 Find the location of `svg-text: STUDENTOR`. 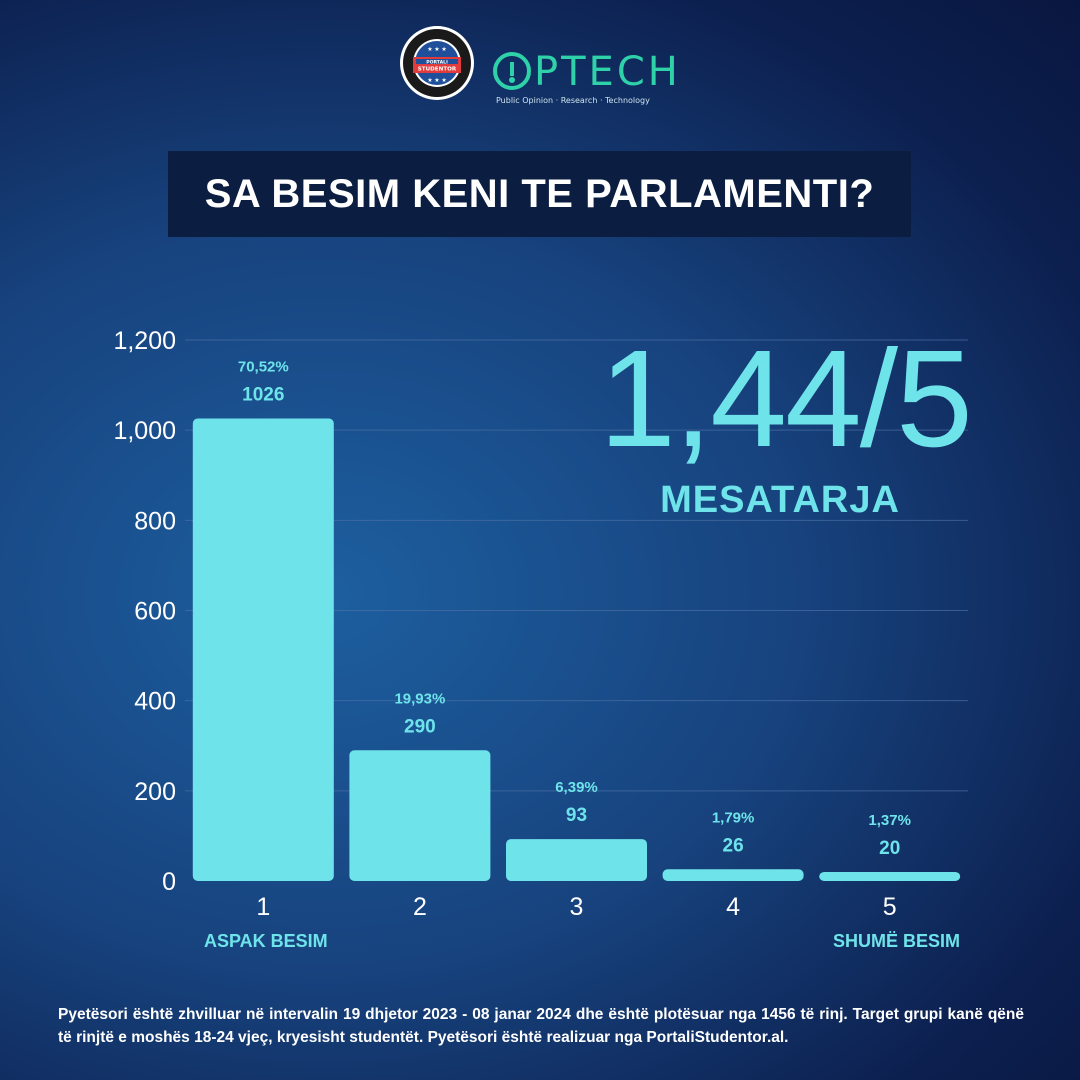

svg-text: STUDENTOR is located at coordinates (437, 70).